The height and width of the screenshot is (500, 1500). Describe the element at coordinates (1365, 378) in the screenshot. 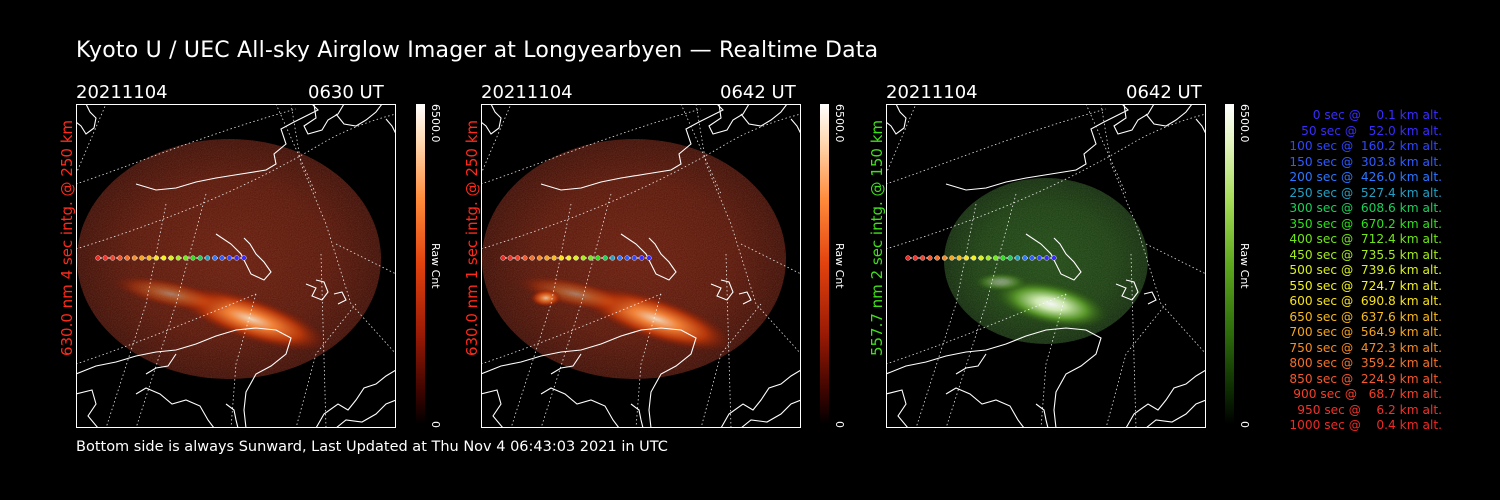

I see `legend-entry: 850 sec @ 224.9 km alt.` at that location.